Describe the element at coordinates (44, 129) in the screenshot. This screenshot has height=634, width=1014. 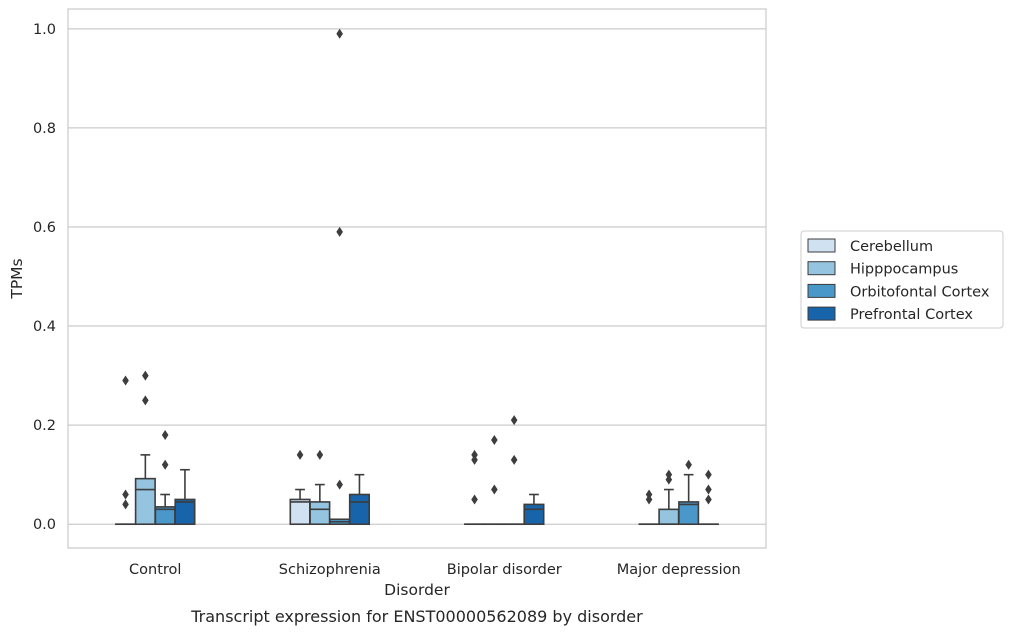
I see `y-tick-label: 0.8` at that location.